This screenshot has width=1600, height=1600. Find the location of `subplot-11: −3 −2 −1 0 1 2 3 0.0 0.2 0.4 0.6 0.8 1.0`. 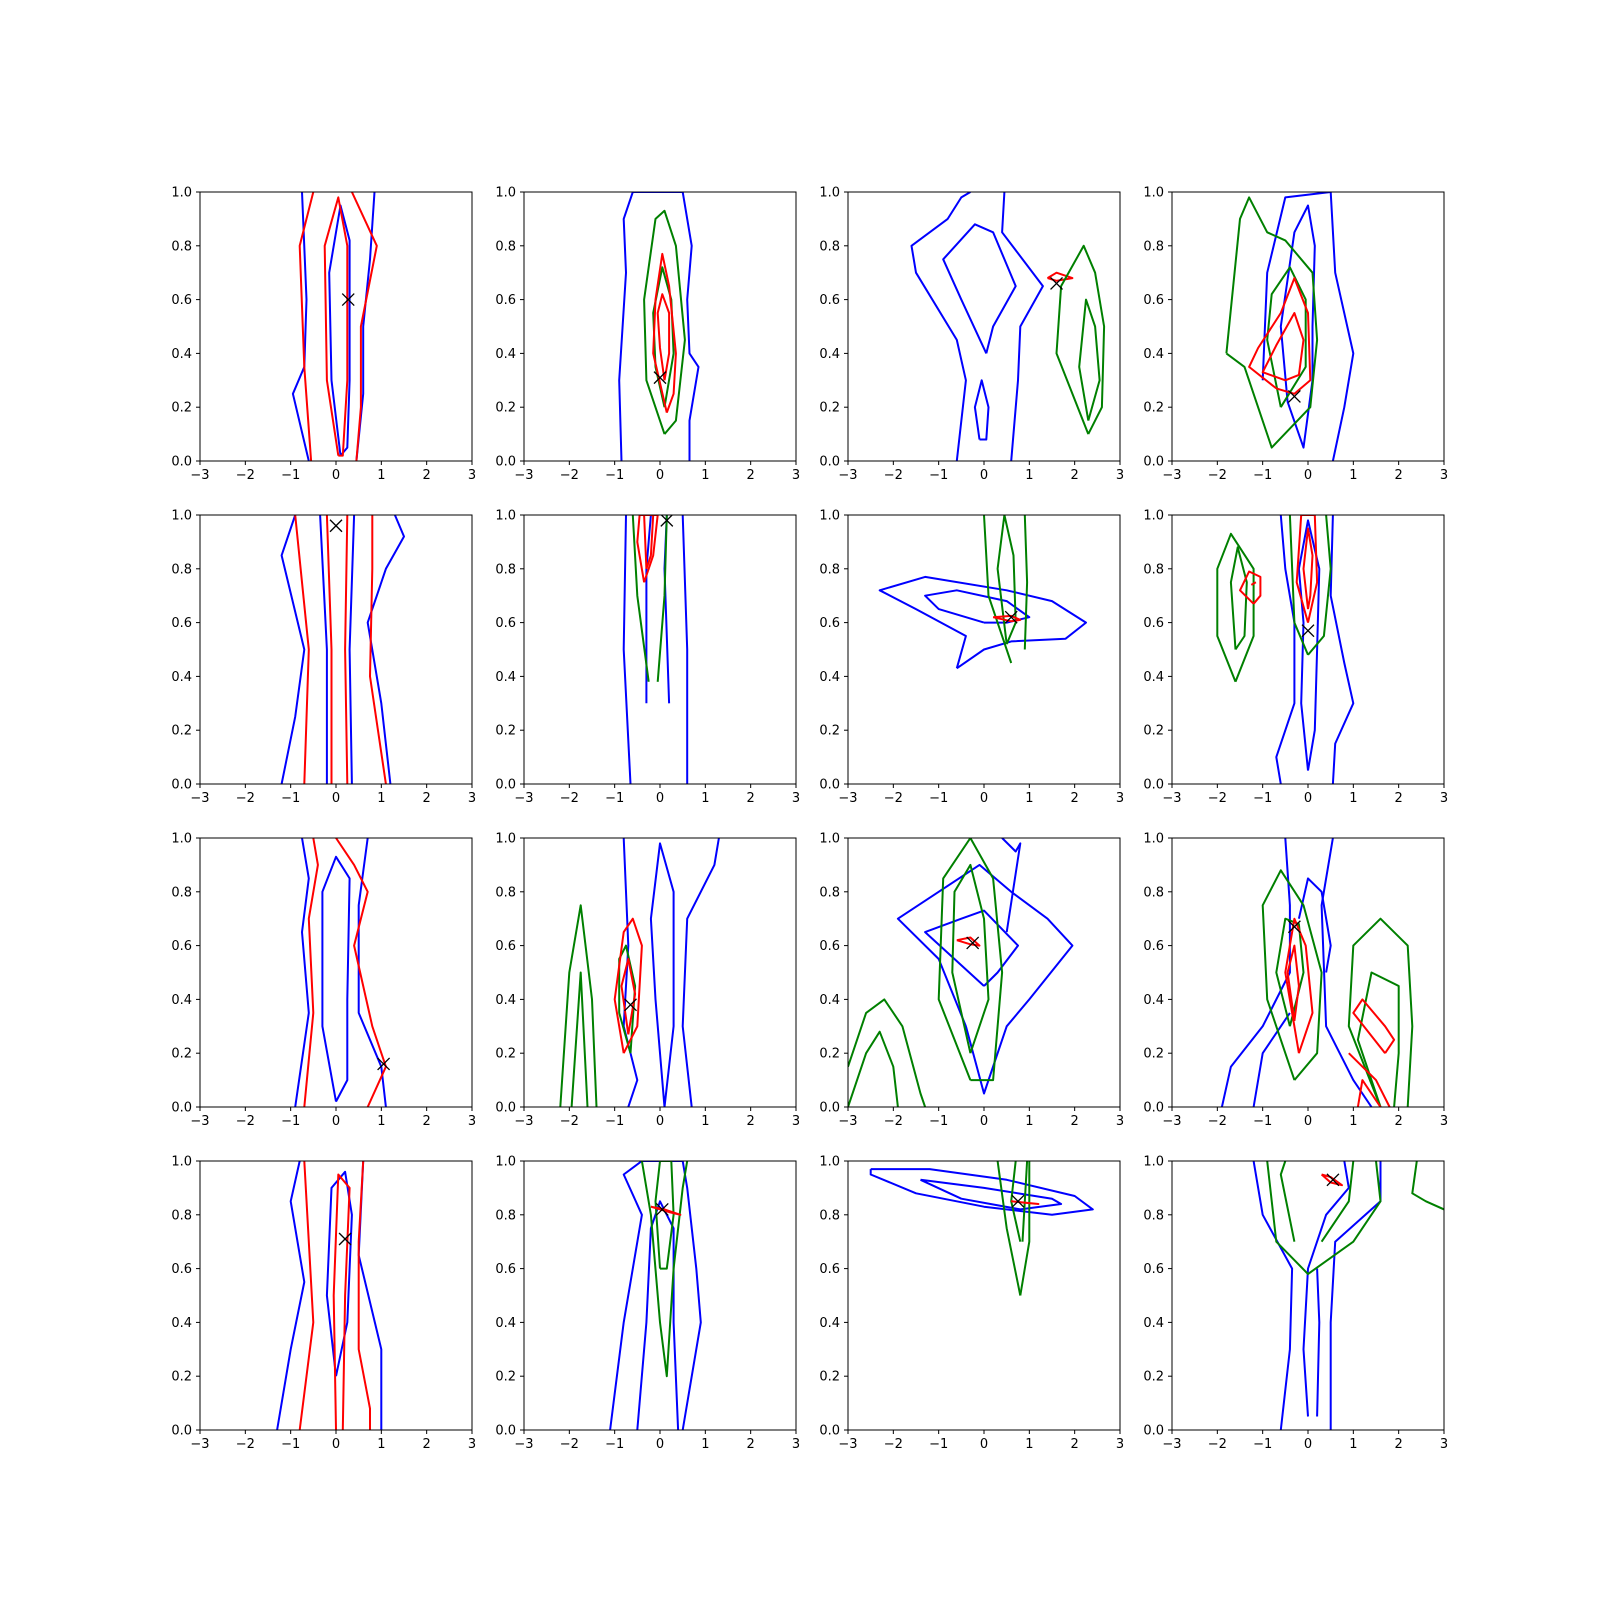

subplot-11: −3 −2 −1 0 1 2 3 0.0 0.2 0.4 0.6 0.8 1.0 is located at coordinates (971, 981).